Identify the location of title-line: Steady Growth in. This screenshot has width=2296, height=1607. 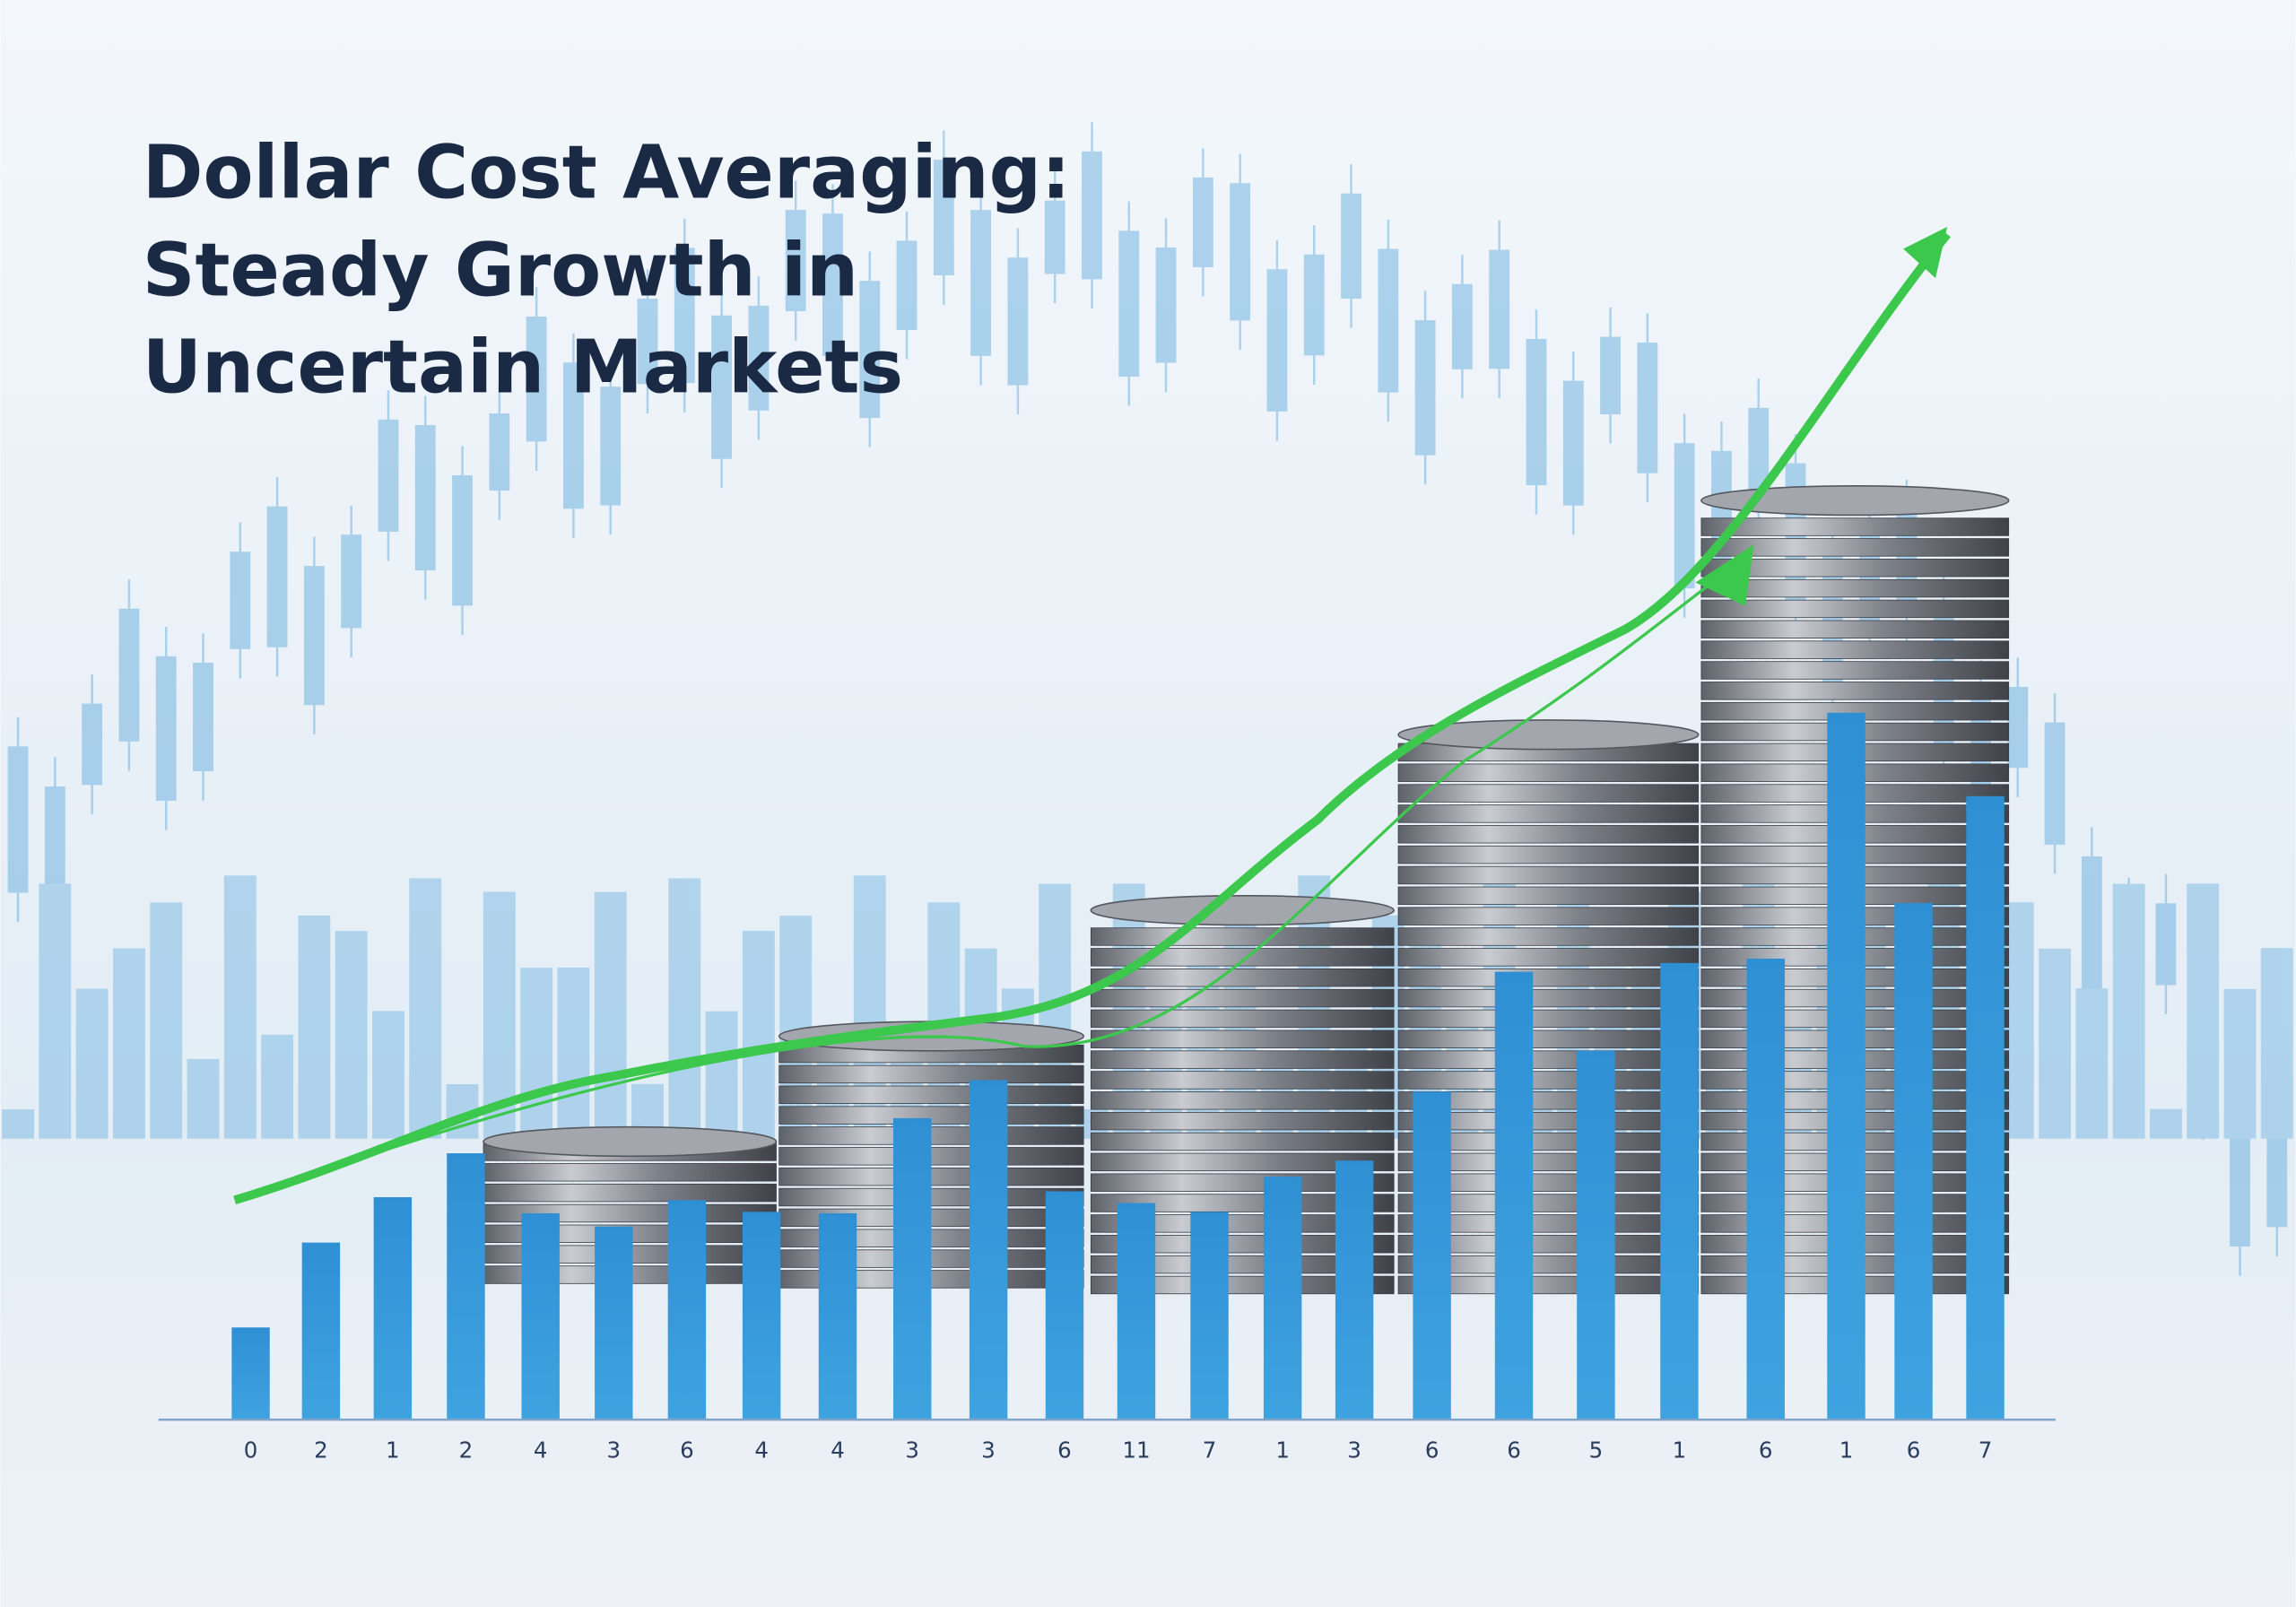
(500, 272).